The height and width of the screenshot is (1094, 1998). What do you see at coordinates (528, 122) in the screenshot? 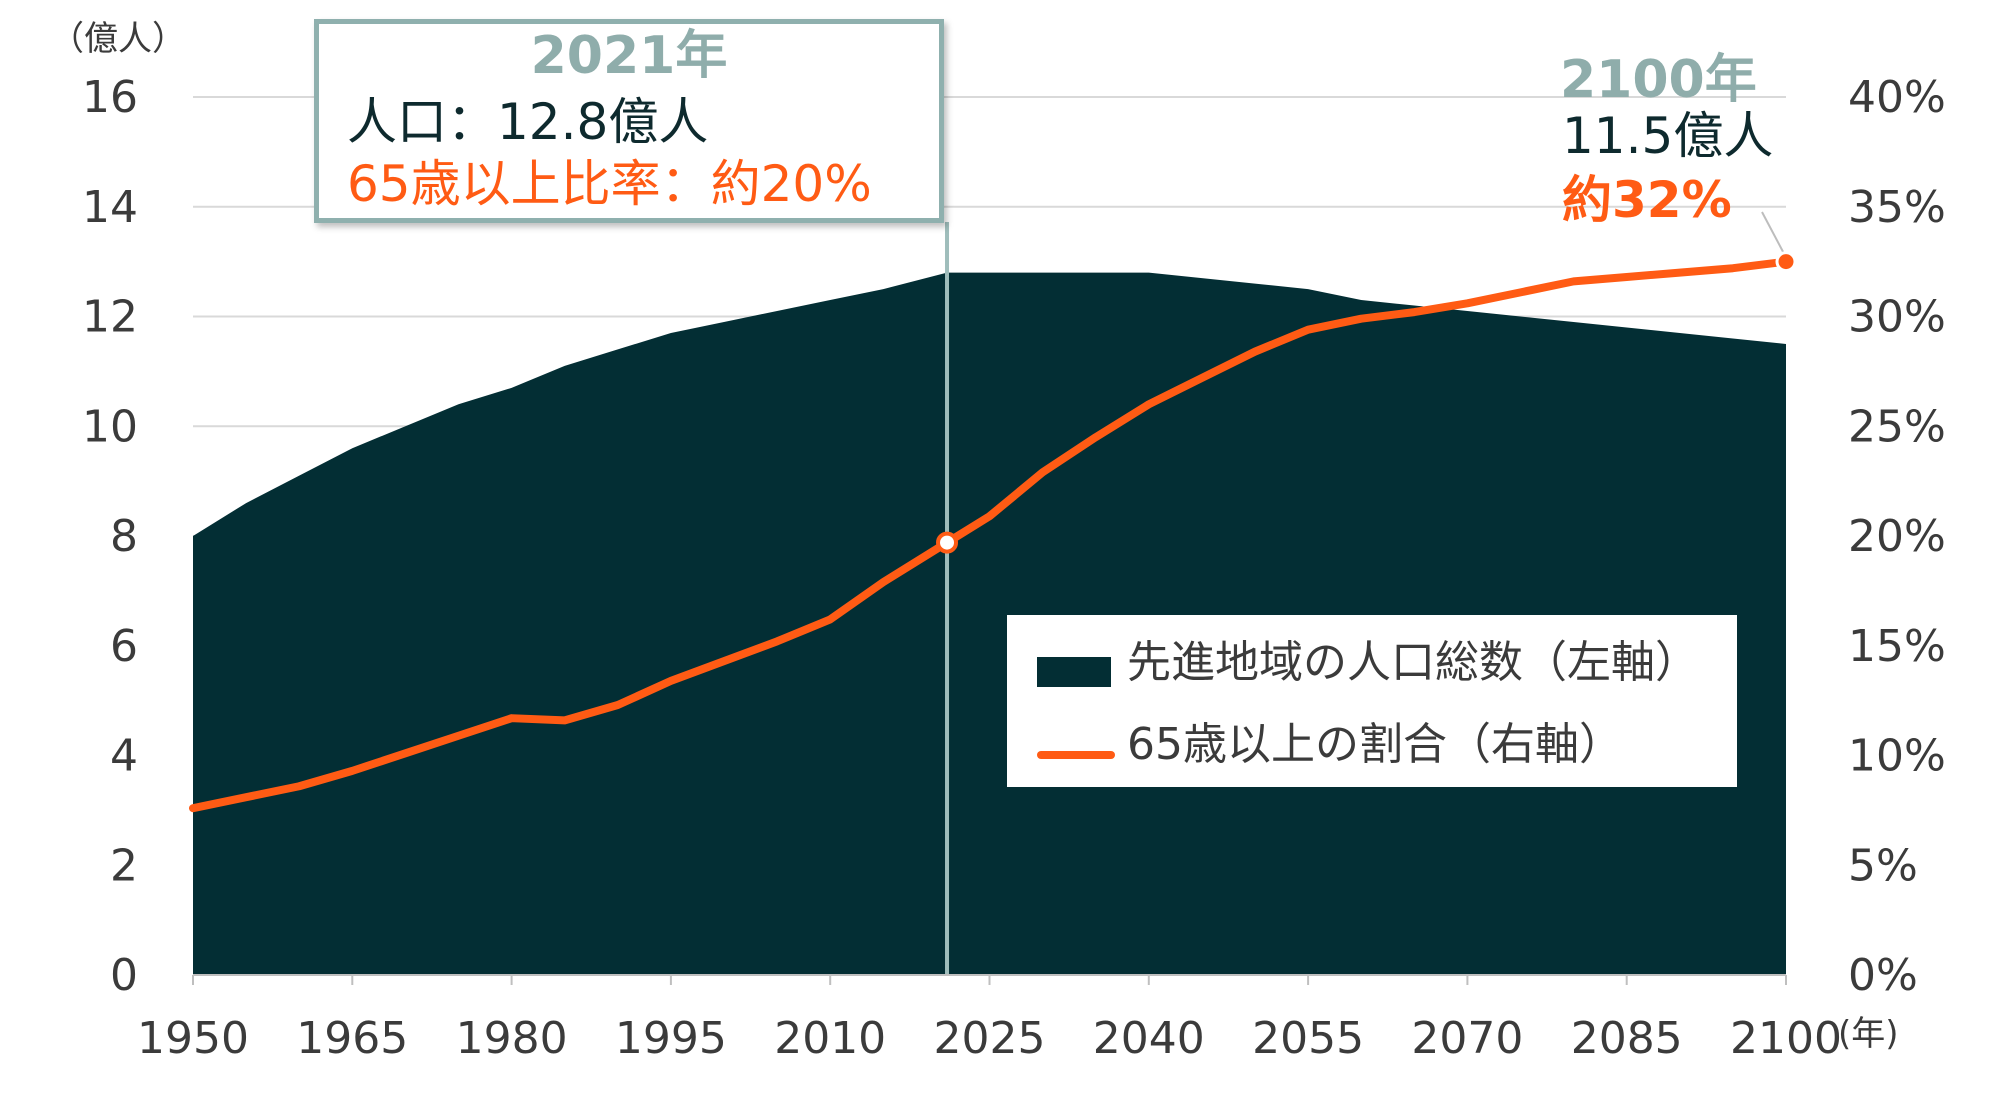
I see `callout-population: 人口：12.8億人` at bounding box center [528, 122].